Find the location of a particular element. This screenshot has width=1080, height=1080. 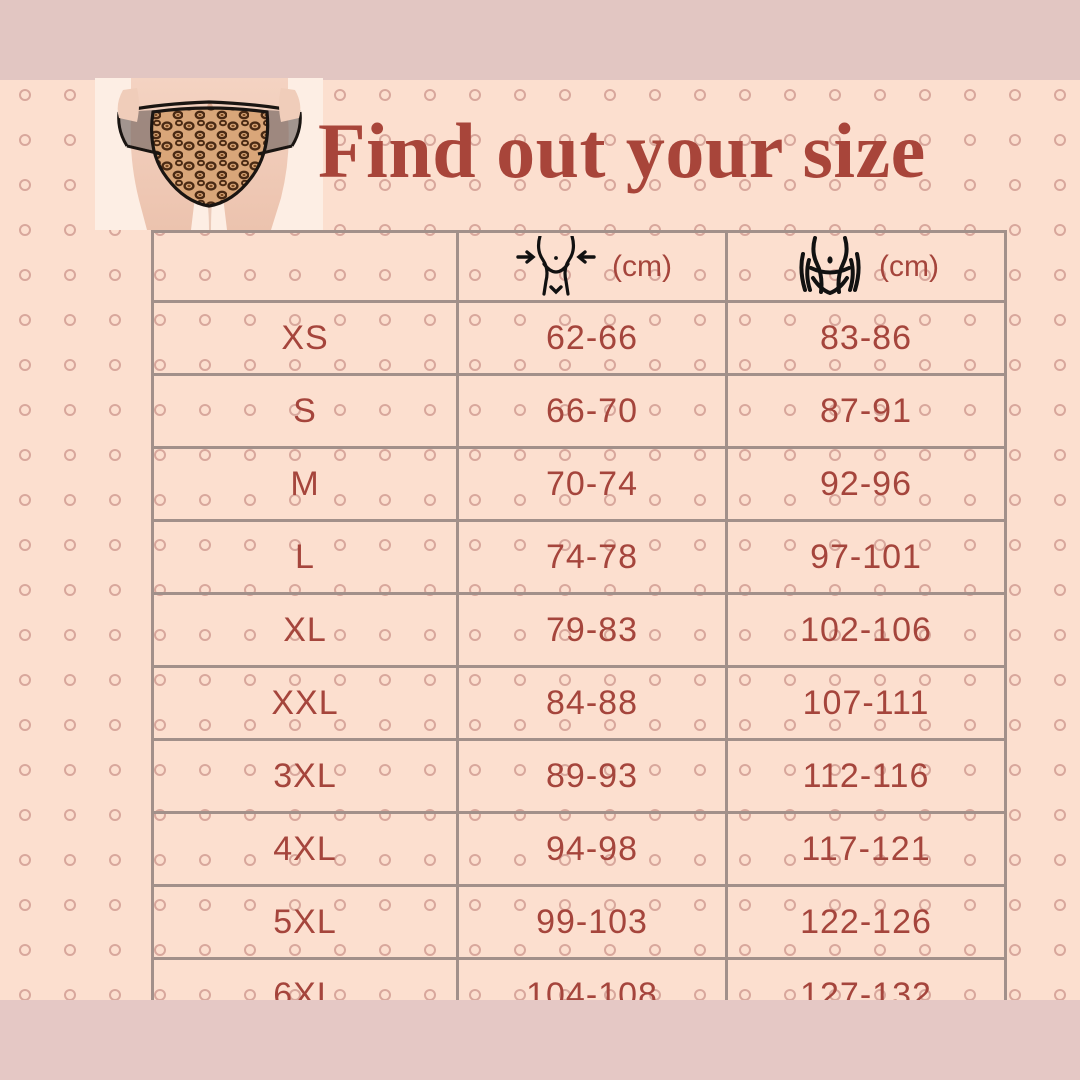

waist-measure-icon is located at coordinates (556, 265).